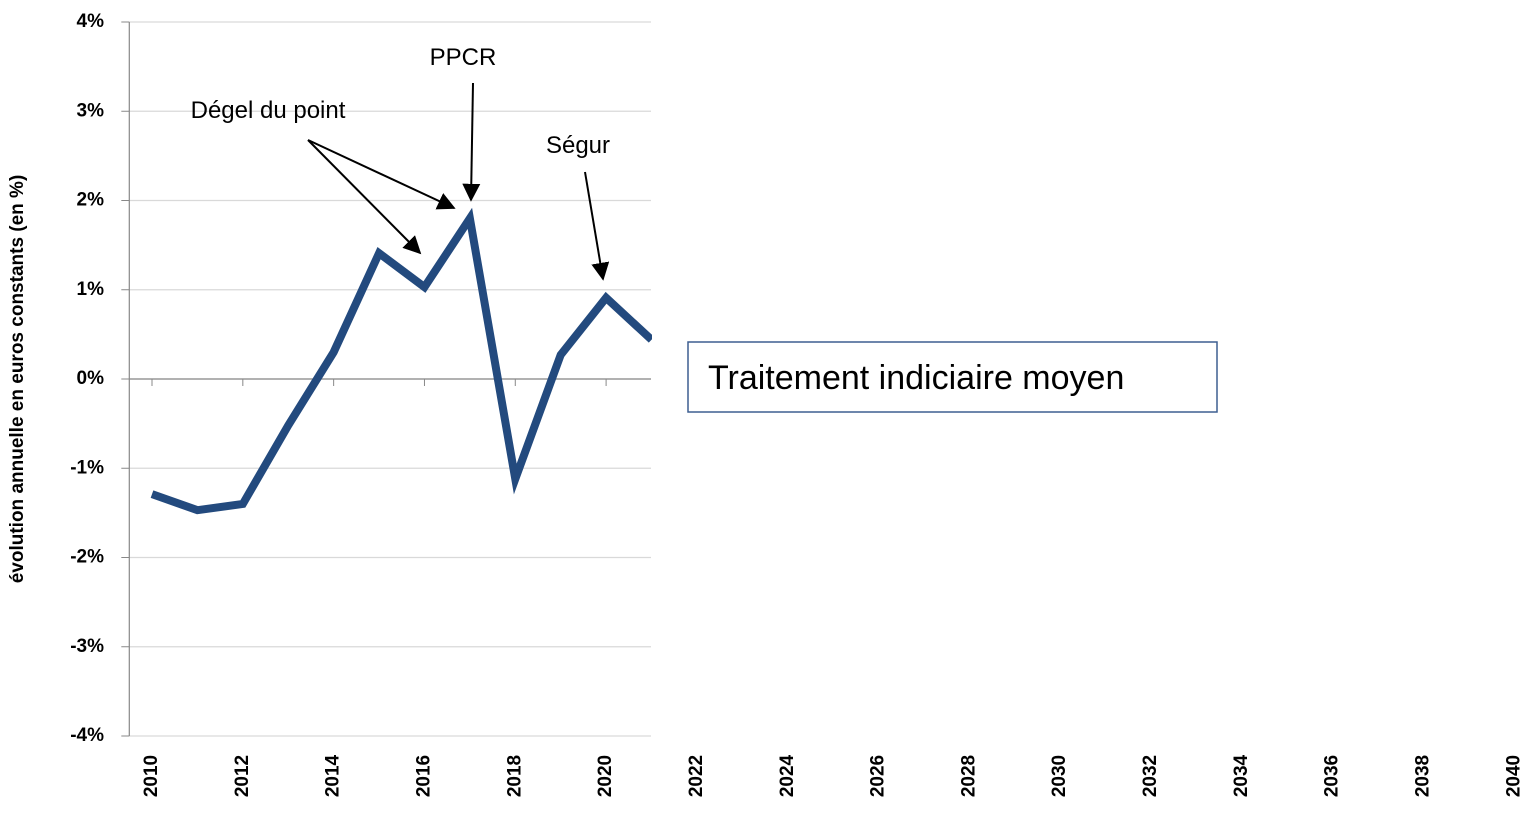 The width and height of the screenshot is (1521, 814). What do you see at coordinates (458, 181) in the screenshot?
I see `arrows` at bounding box center [458, 181].